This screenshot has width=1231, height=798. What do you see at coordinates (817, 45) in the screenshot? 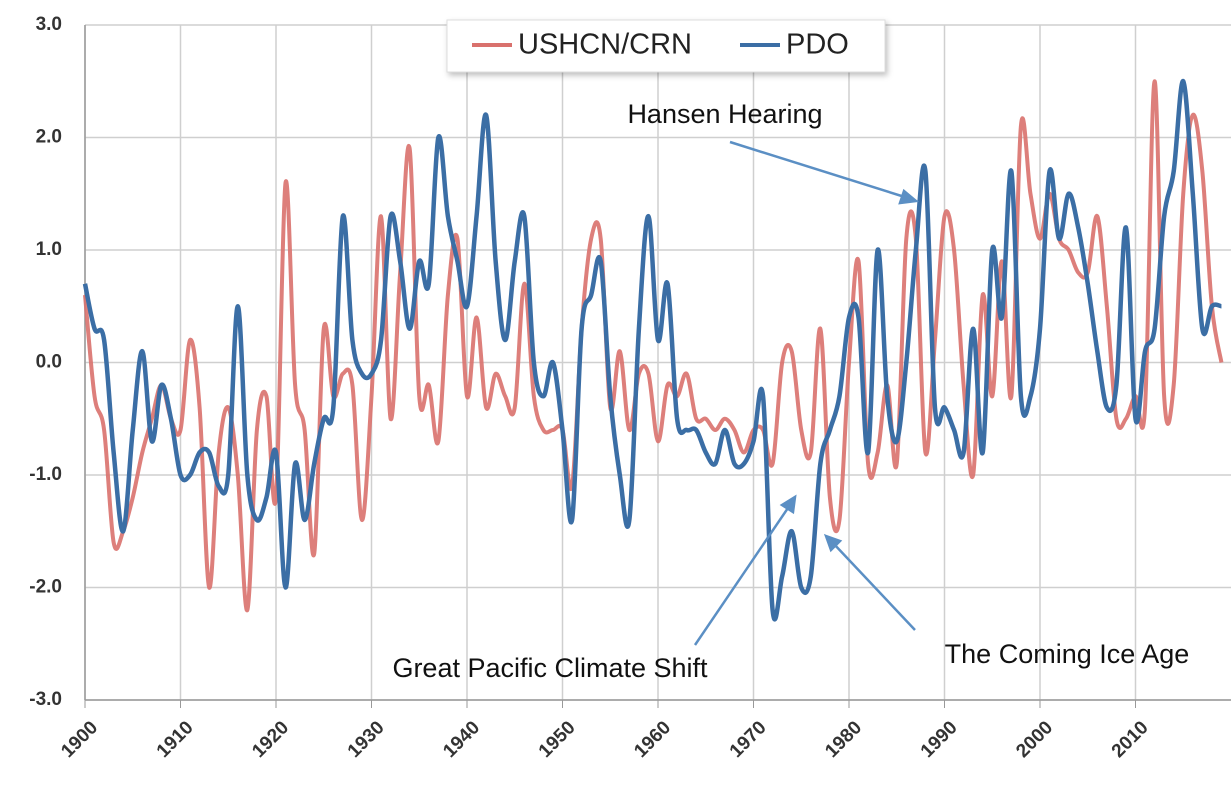
I see `legend-label: PDO` at bounding box center [817, 45].